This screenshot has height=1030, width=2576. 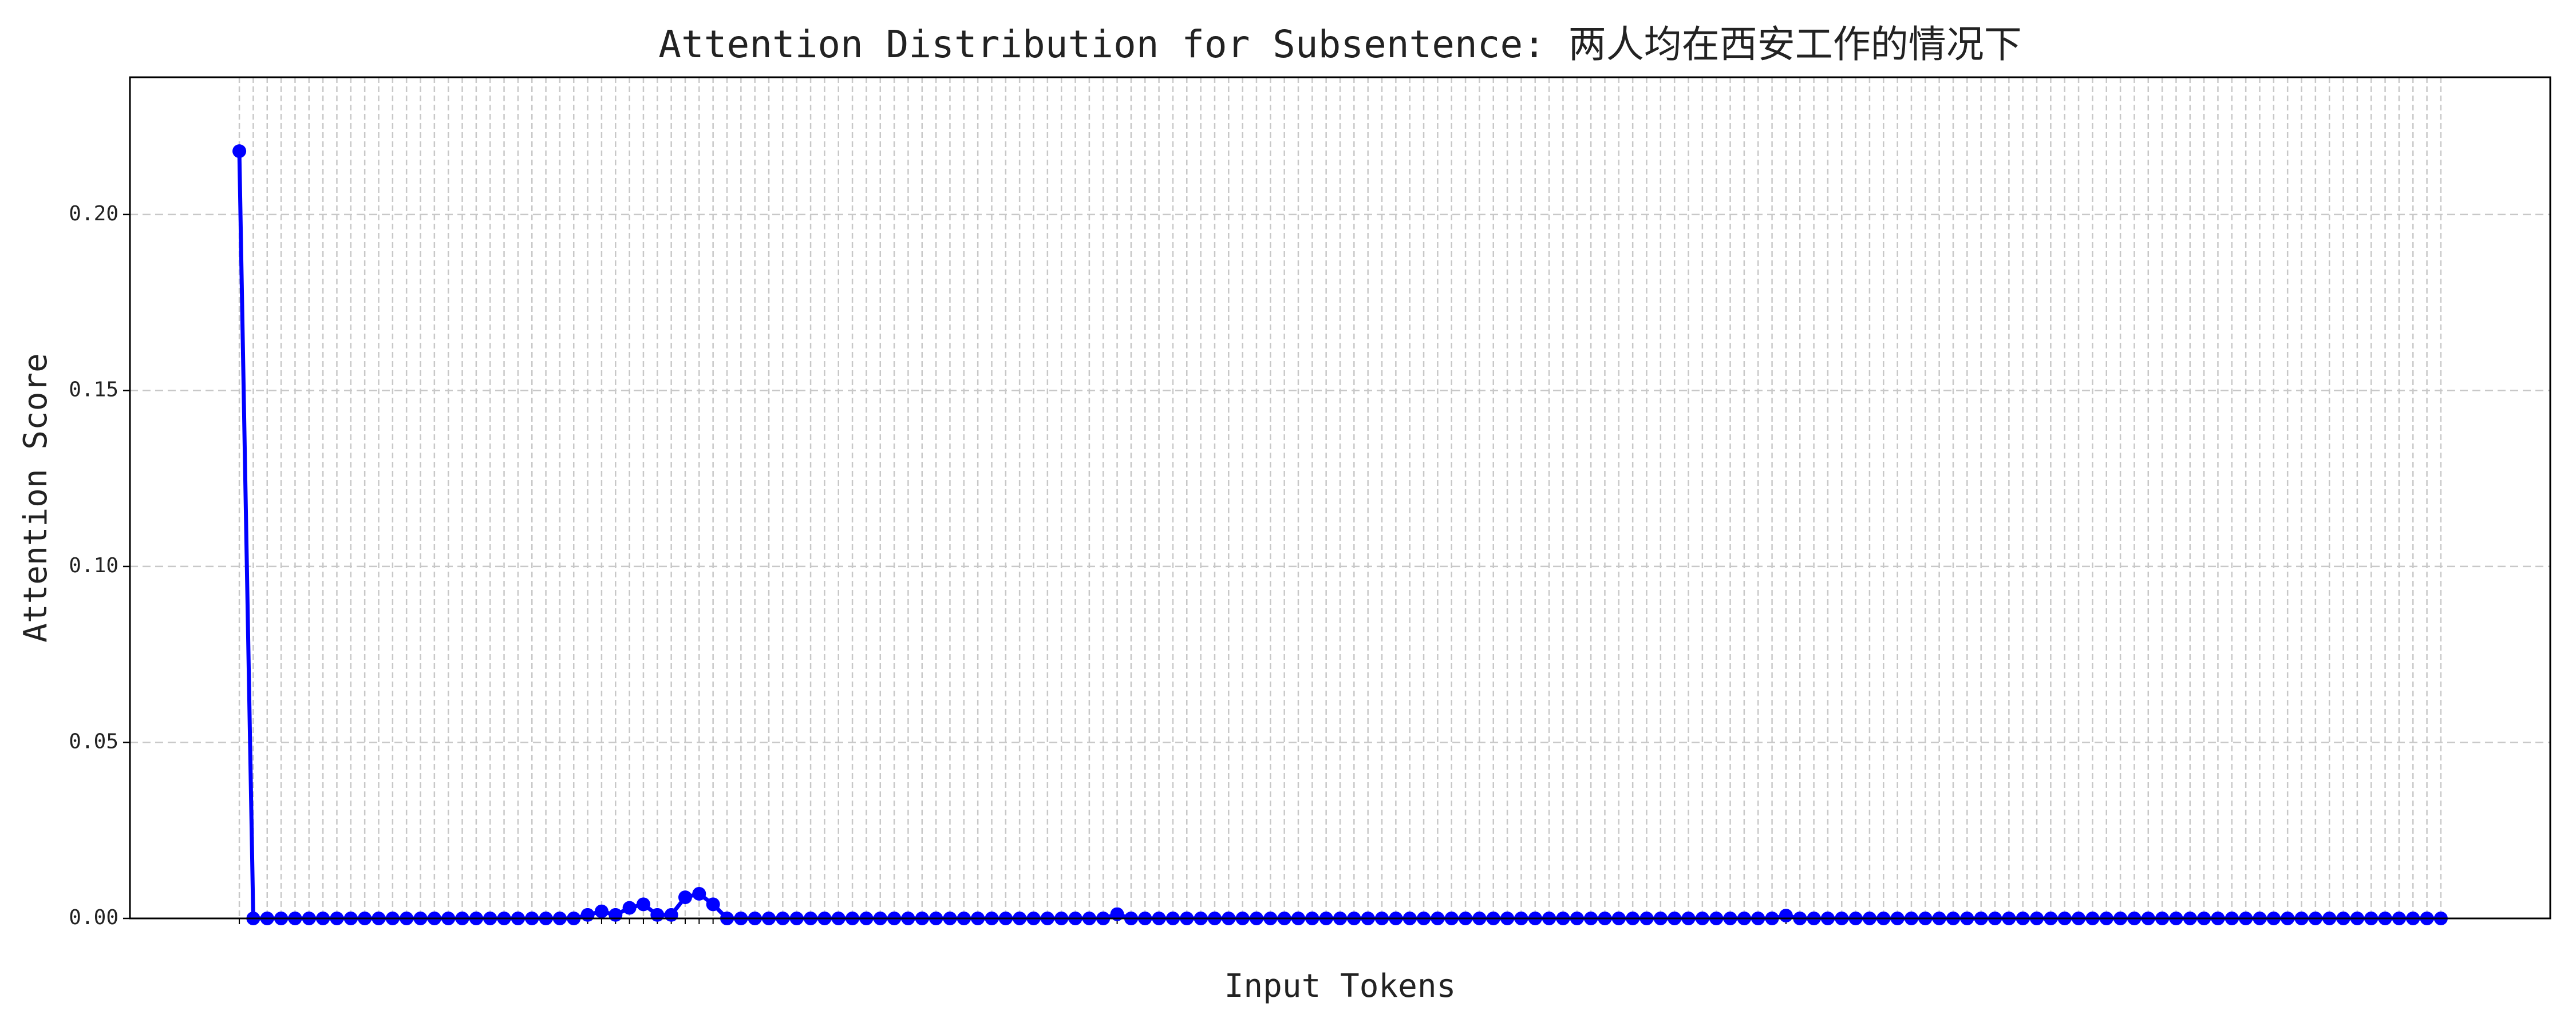 I want to click on y-axis-label: Attention Score, so click(x=35, y=498).